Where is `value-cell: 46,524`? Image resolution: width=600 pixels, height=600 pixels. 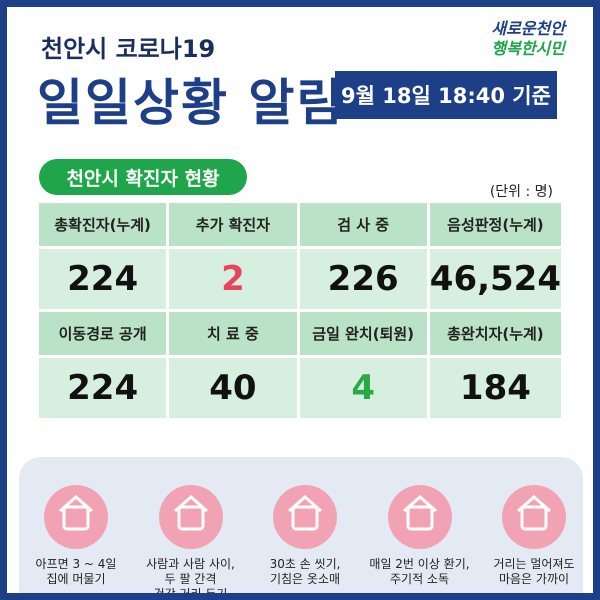 value-cell: 46,524 is located at coordinates (495, 279).